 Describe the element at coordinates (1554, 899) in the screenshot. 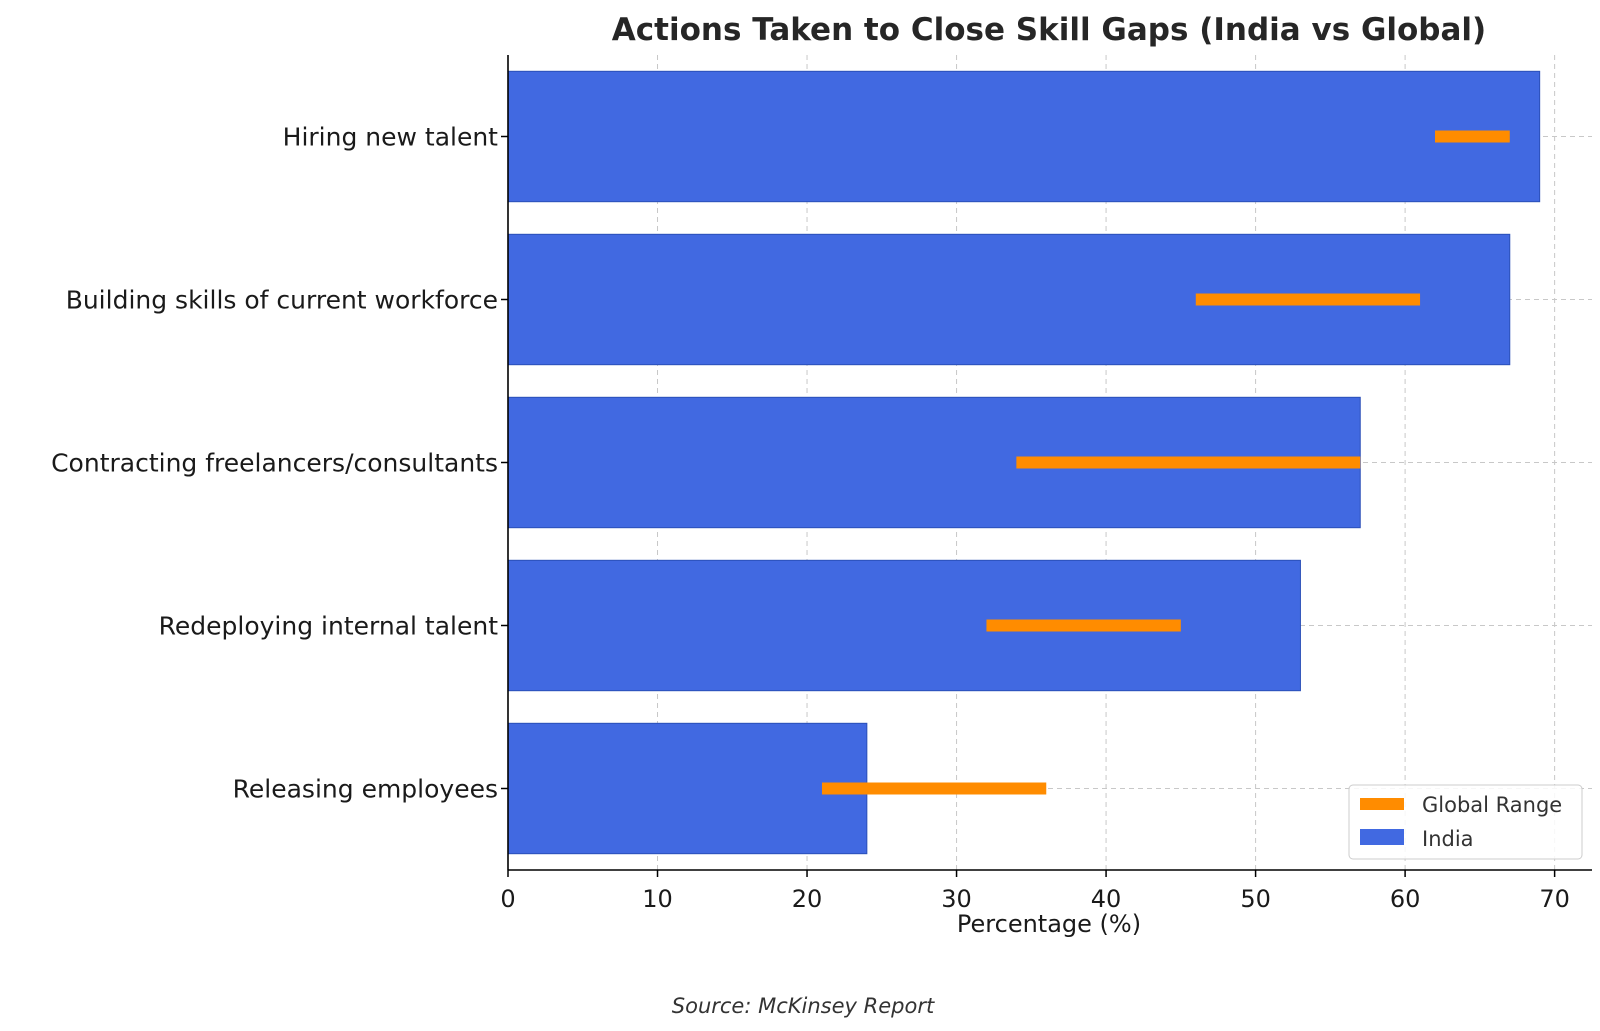

I see `x-tick-label-70: 70` at that location.